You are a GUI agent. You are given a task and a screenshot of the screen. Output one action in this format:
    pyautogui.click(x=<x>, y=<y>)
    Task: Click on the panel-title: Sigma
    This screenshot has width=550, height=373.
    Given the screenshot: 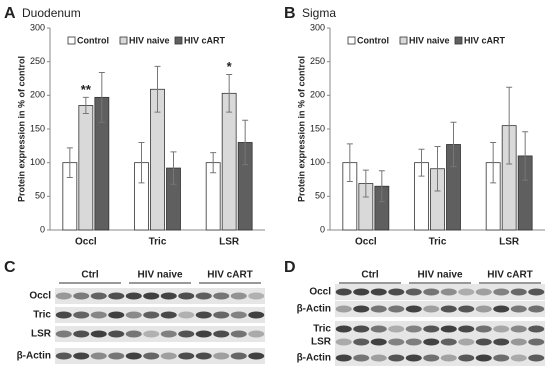 What is the action you would take?
    pyautogui.click(x=319, y=13)
    